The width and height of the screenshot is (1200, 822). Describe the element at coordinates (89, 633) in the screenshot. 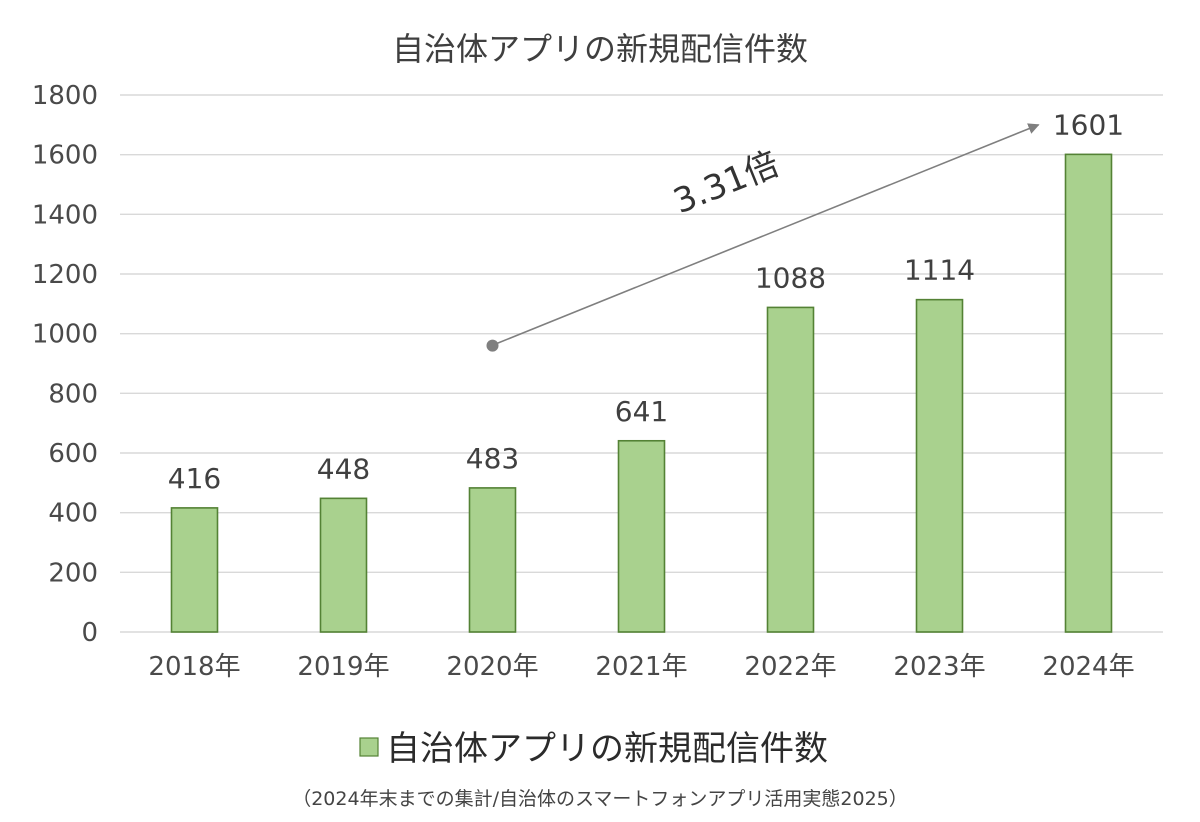

I see `y-tick-label: 0` at that location.